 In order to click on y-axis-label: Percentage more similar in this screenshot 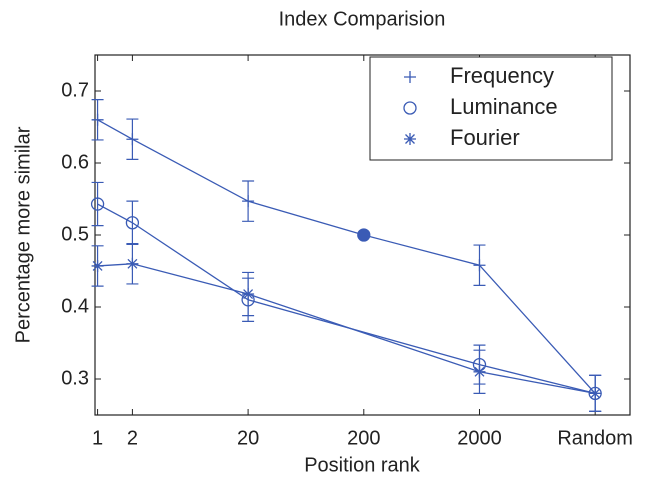, I will do `click(23, 234)`.